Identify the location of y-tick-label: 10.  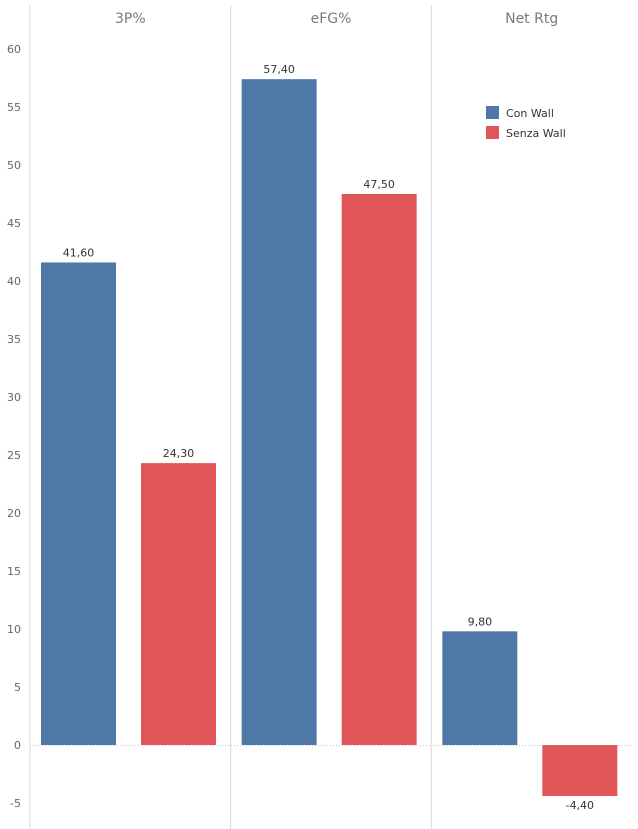
(14, 629).